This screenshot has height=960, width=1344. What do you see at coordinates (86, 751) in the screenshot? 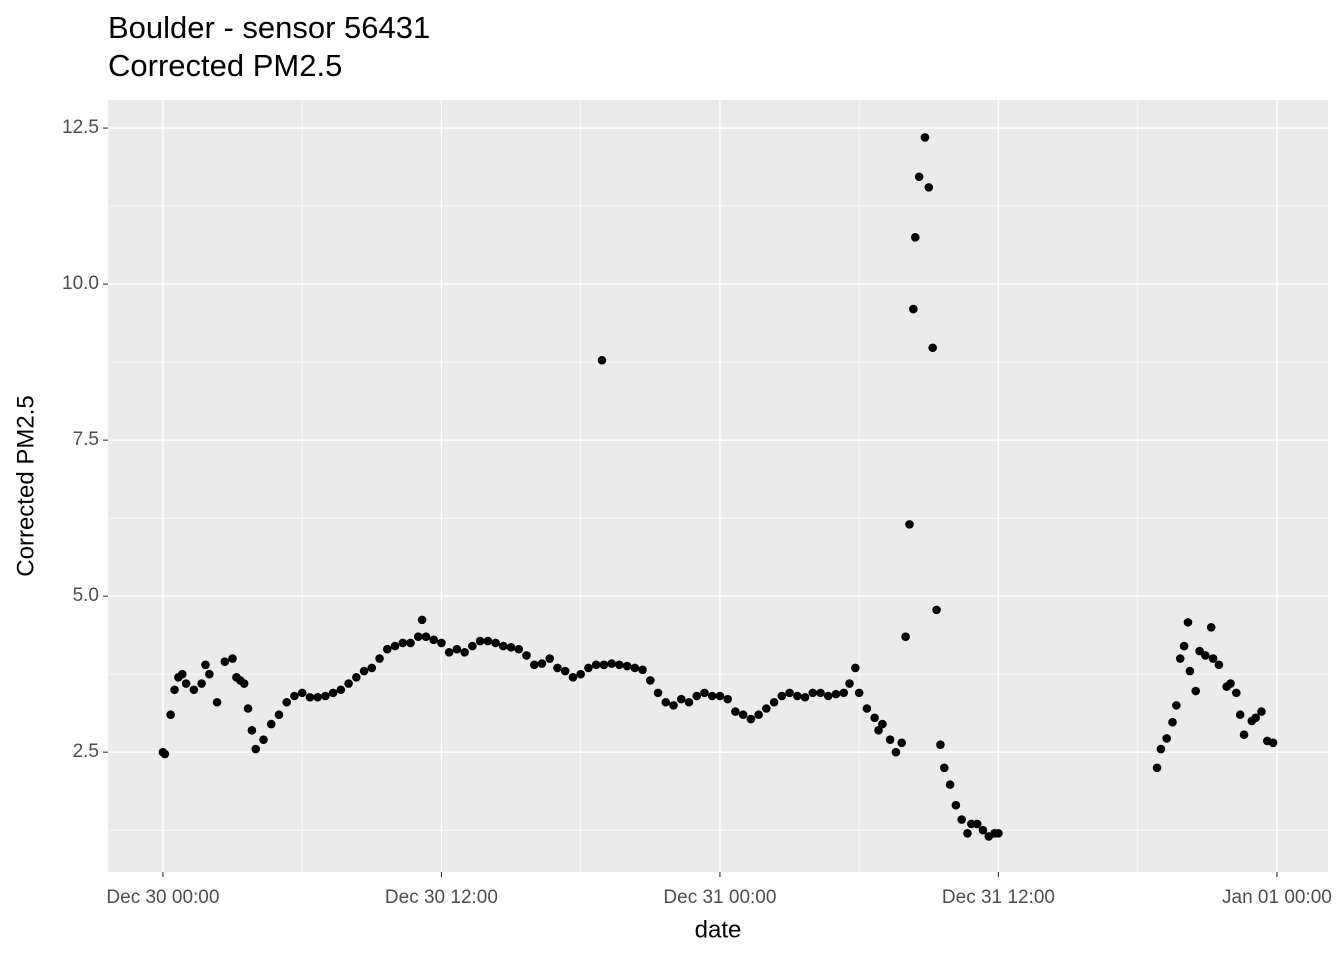
I see `y-tick-label: 2.5` at bounding box center [86, 751].